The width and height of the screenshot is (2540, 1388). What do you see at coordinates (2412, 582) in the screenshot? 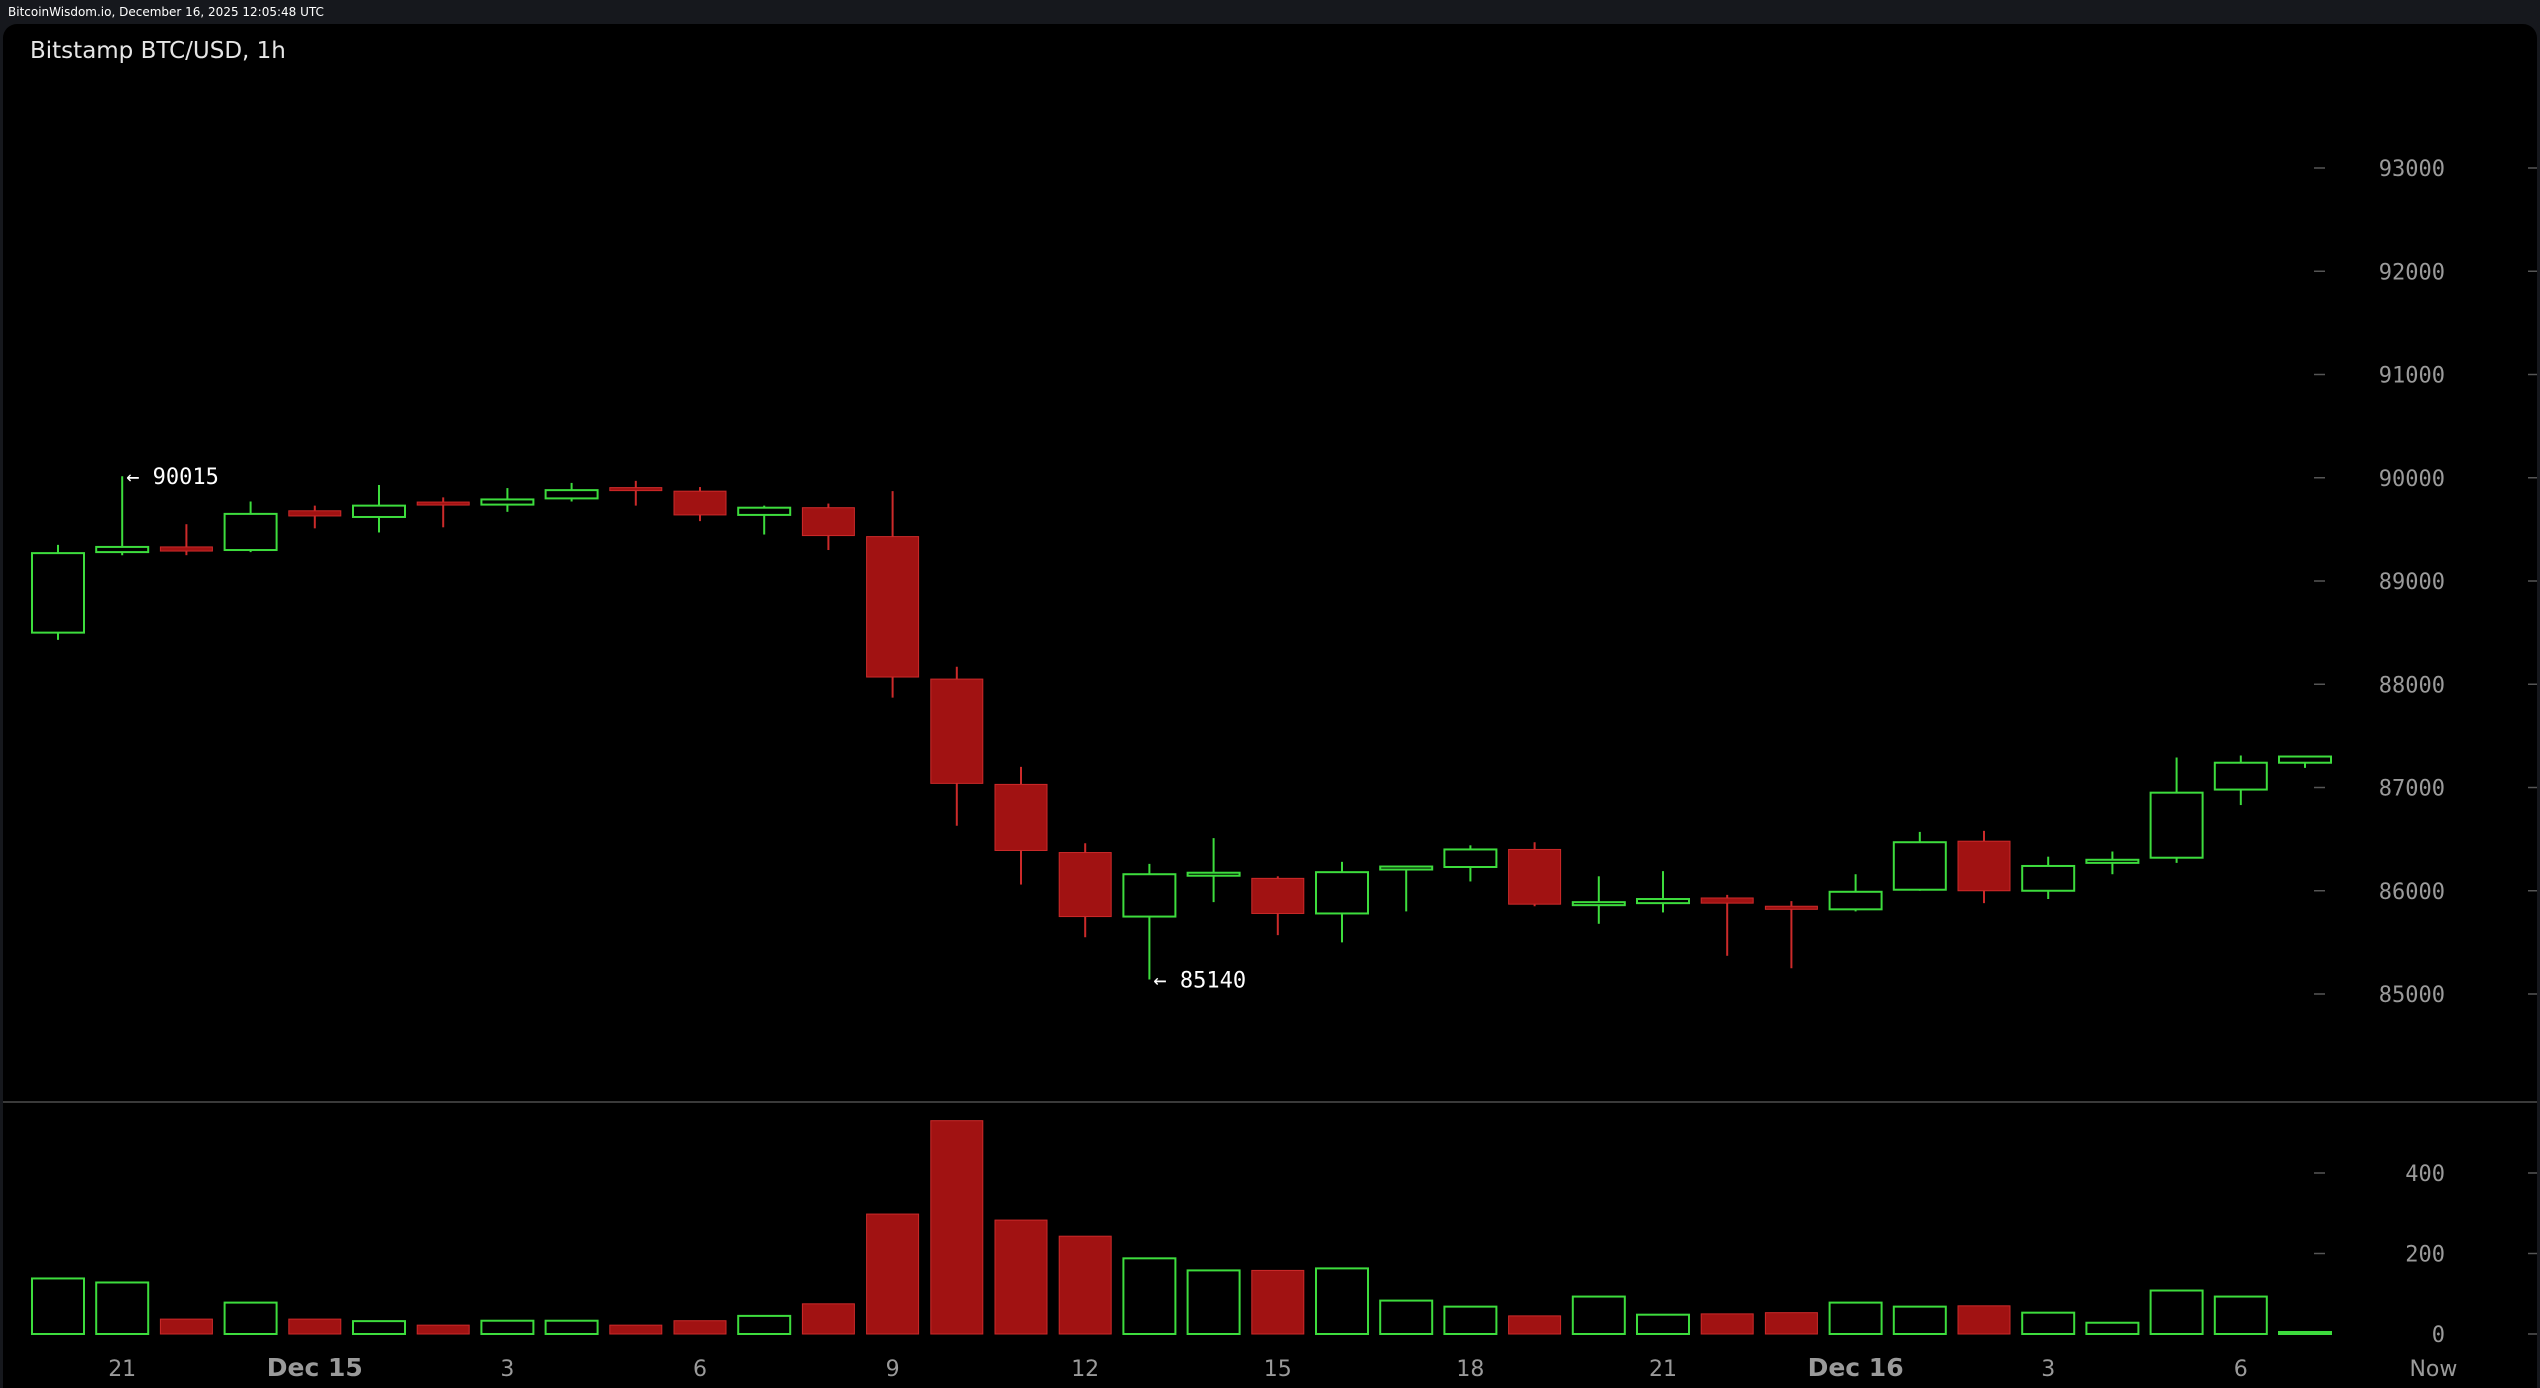
I see `price-tick-label: 89000` at bounding box center [2412, 582].